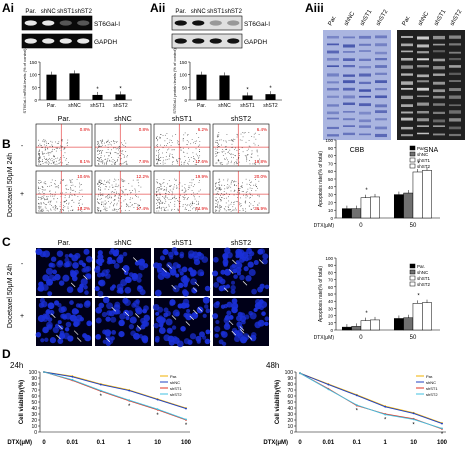  What do you see at coordinates (48, 41) in the screenshot?
I see `blot-band` at bounding box center [48, 41].